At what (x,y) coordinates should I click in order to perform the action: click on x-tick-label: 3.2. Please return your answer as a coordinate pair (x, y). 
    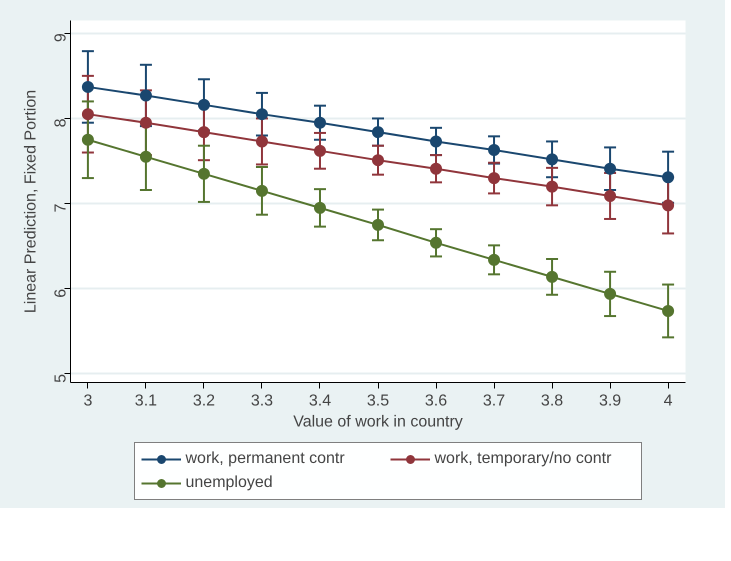
    Looking at the image, I should click on (204, 401).